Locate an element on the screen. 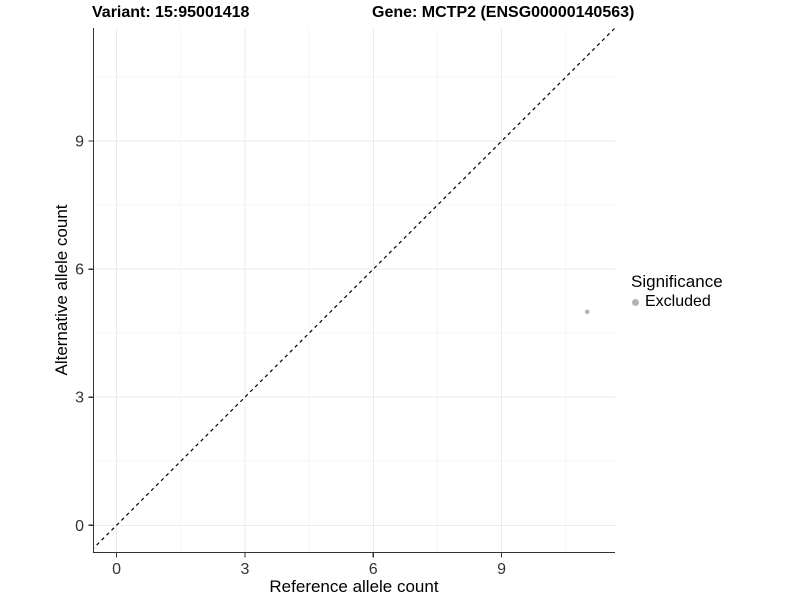 The width and height of the screenshot is (800, 600). legend-item-label: Excluded is located at coordinates (678, 301).